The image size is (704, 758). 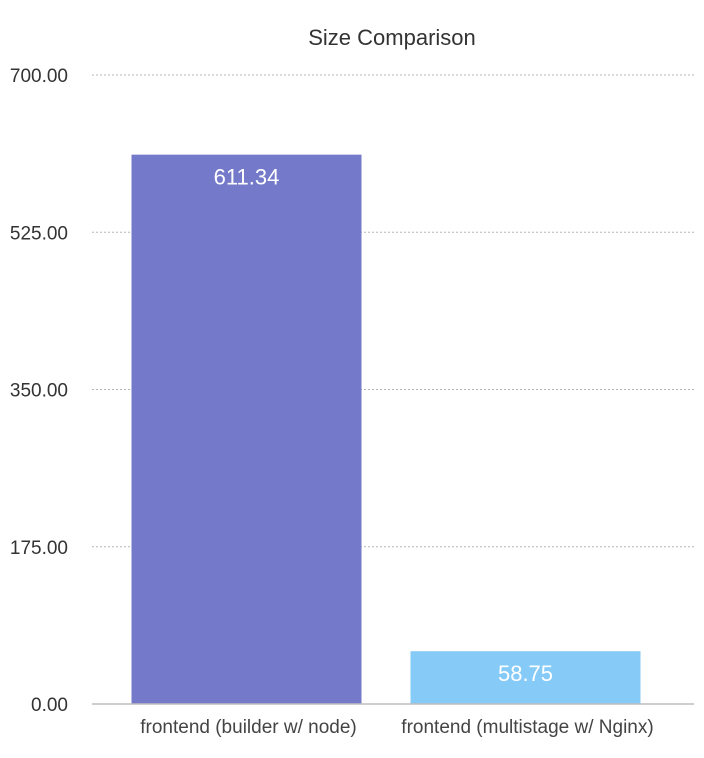 I want to click on y-tick-label: 525.00, so click(x=39, y=233).